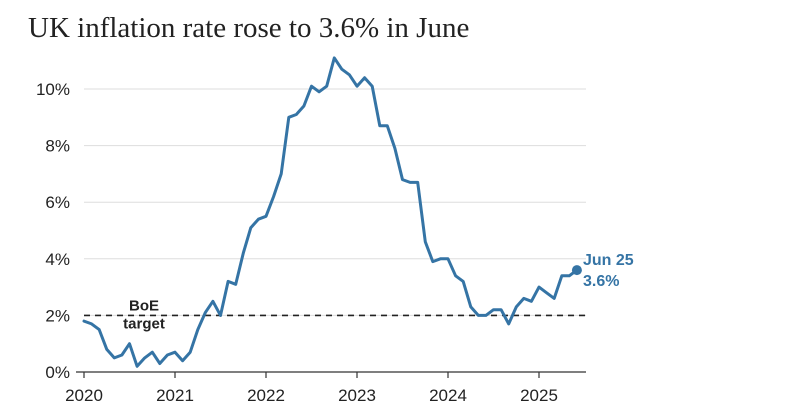 Image resolution: width=800 pixels, height=420 pixels. Describe the element at coordinates (57, 202) in the screenshot. I see `y-tick-label: 6%` at that location.